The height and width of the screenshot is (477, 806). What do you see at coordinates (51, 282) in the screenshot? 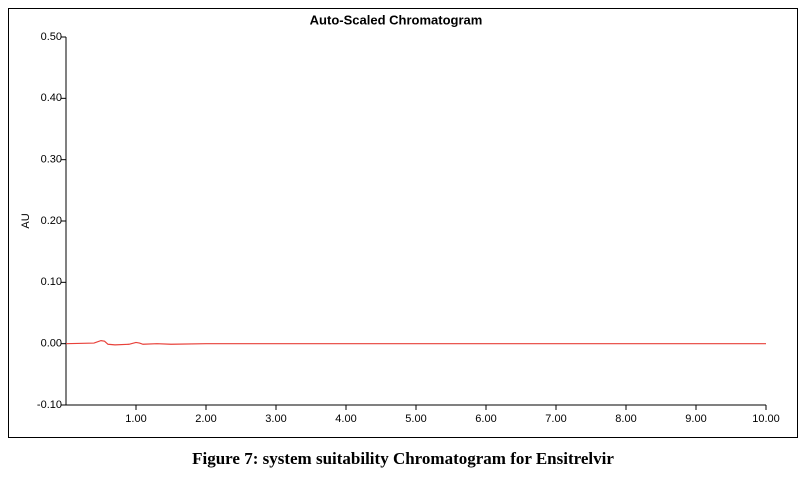
I see `y-tick-label: 0.10` at bounding box center [51, 282].